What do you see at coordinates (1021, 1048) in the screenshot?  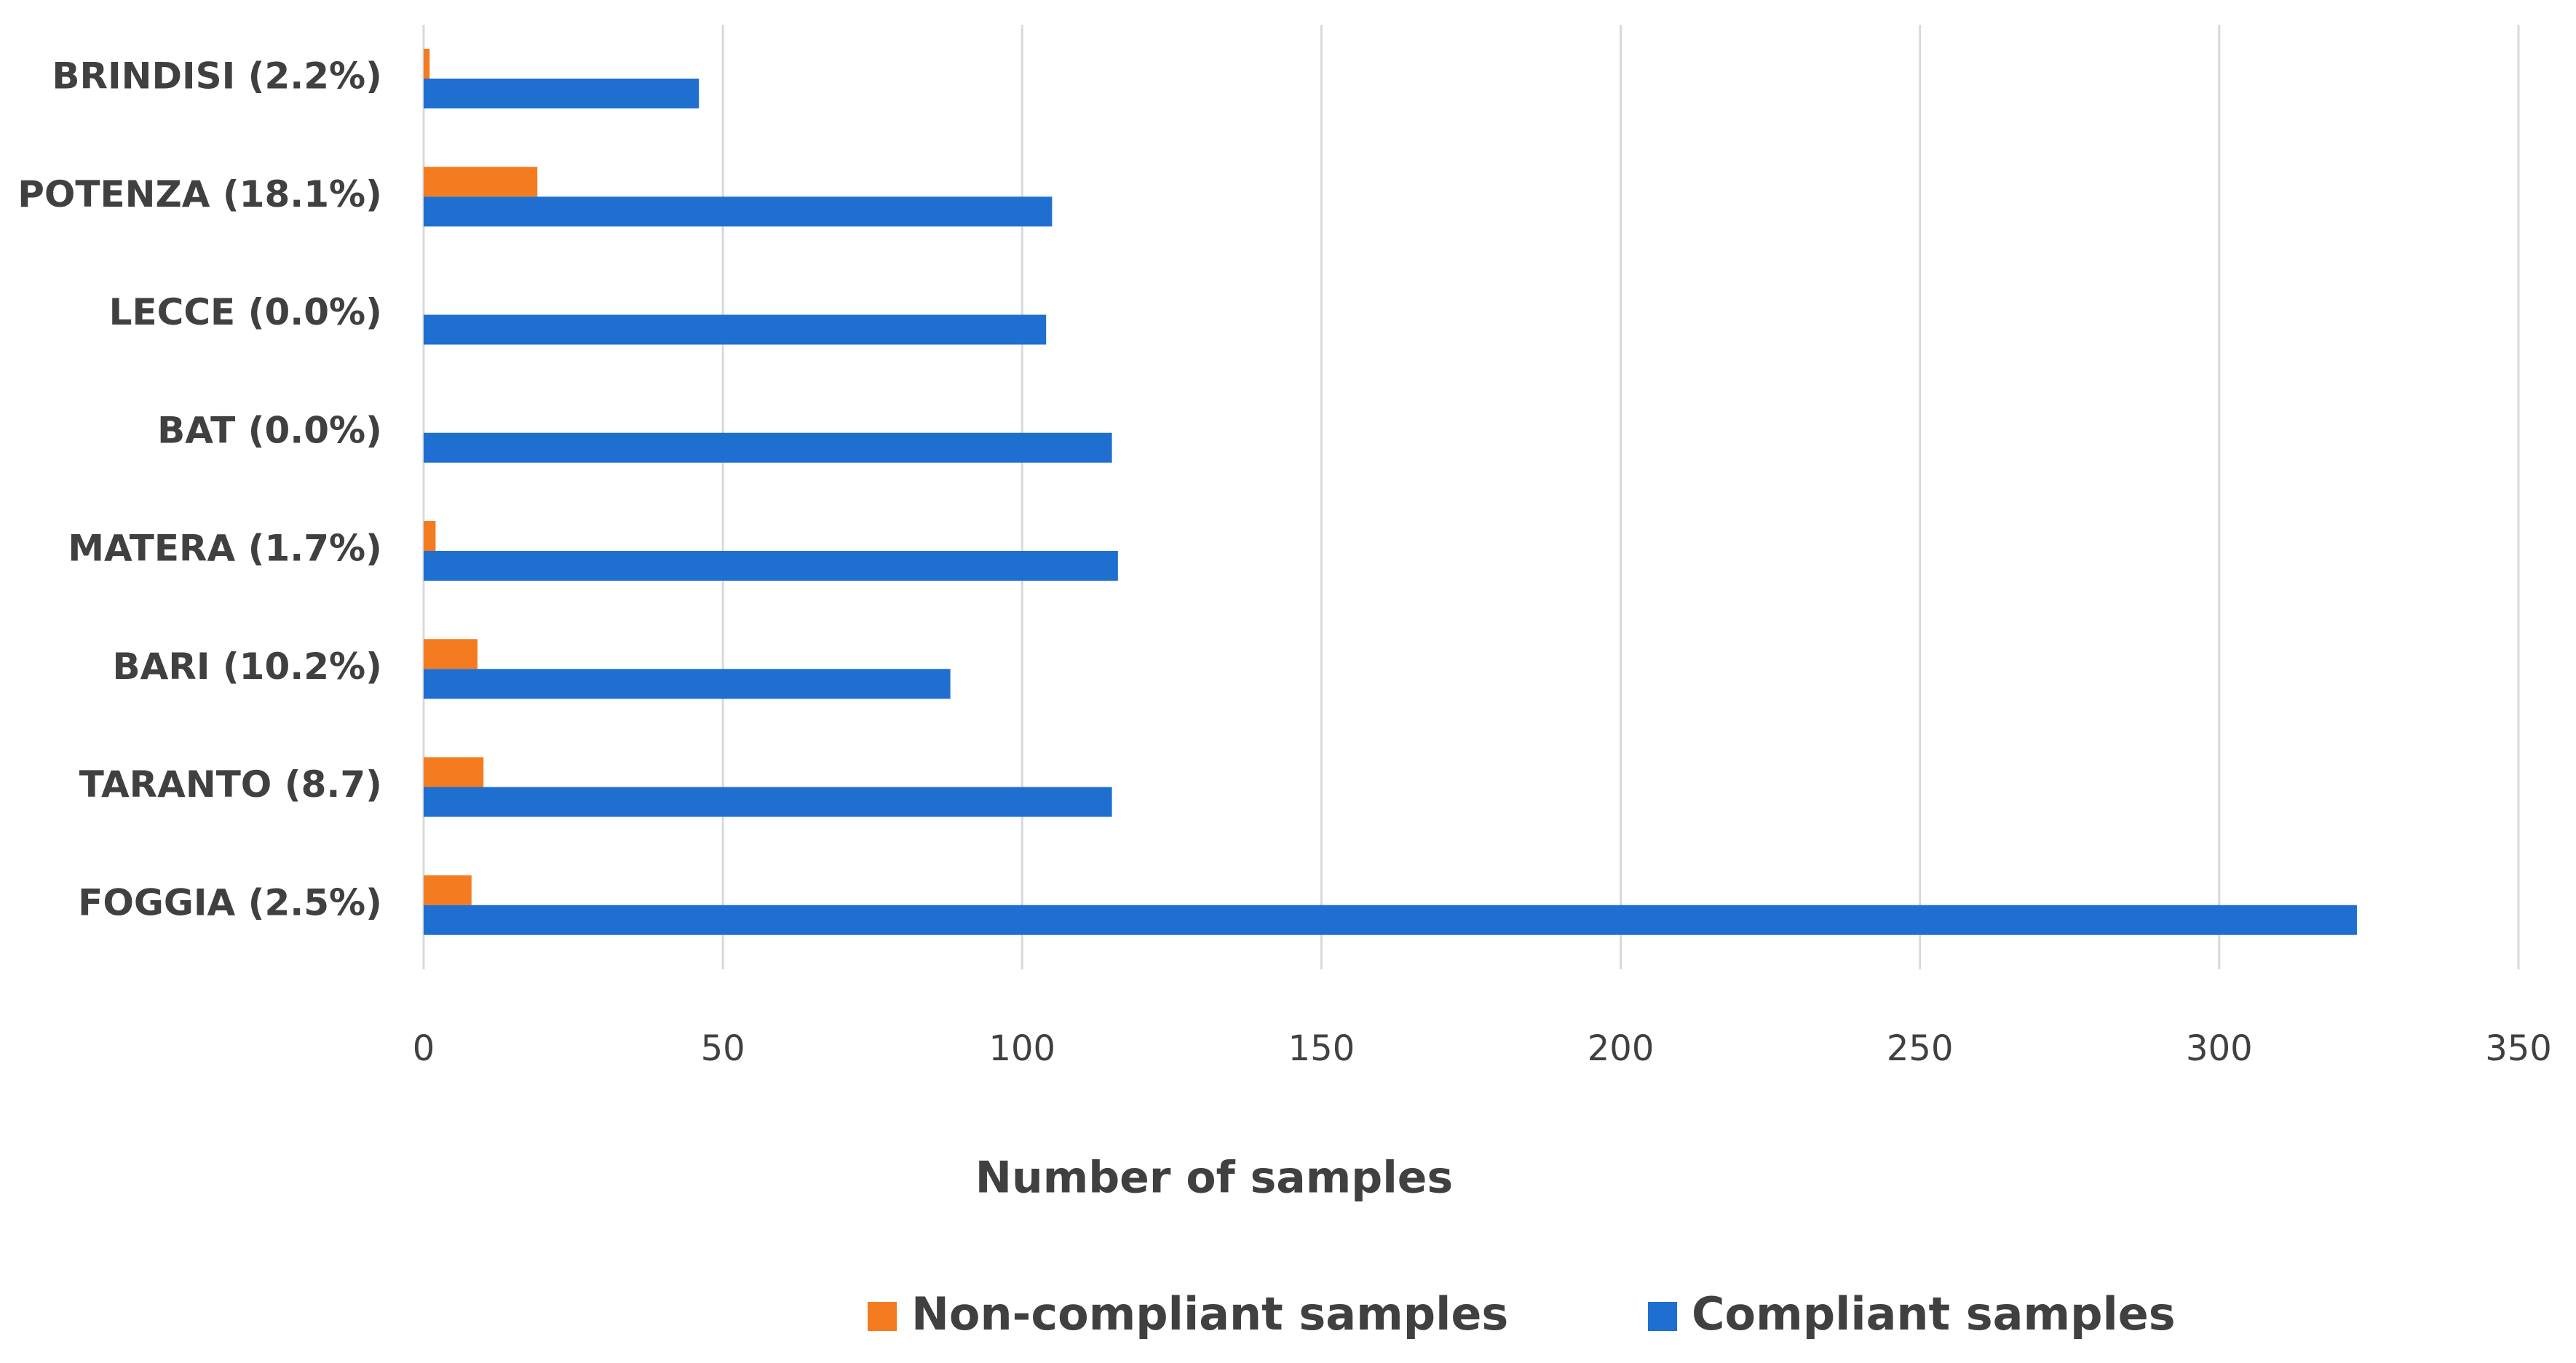 I see `x-tick-label: 100` at bounding box center [1021, 1048].